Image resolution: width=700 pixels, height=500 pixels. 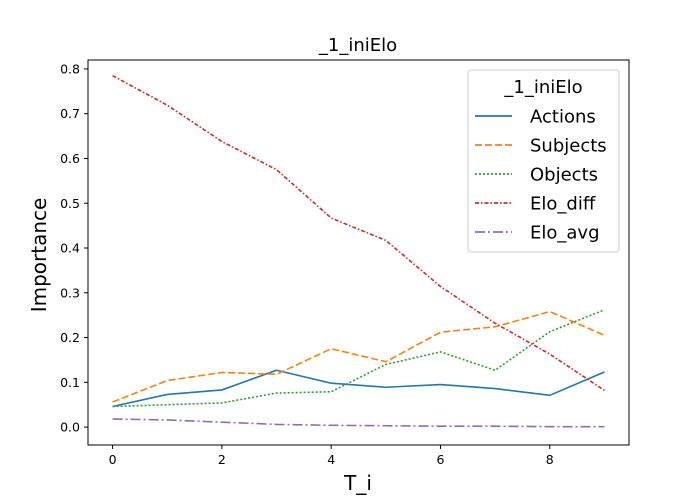 I want to click on x-tick-label: 4, so click(x=331, y=459).